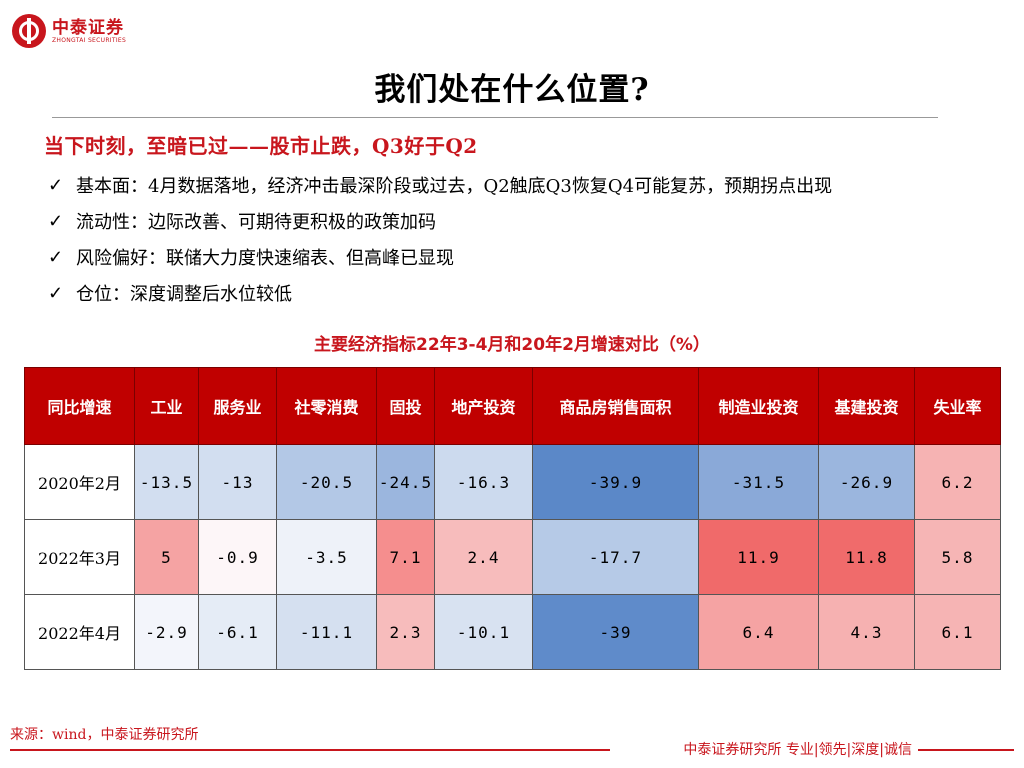  I want to click on table-cell: -13, so click(237, 482).